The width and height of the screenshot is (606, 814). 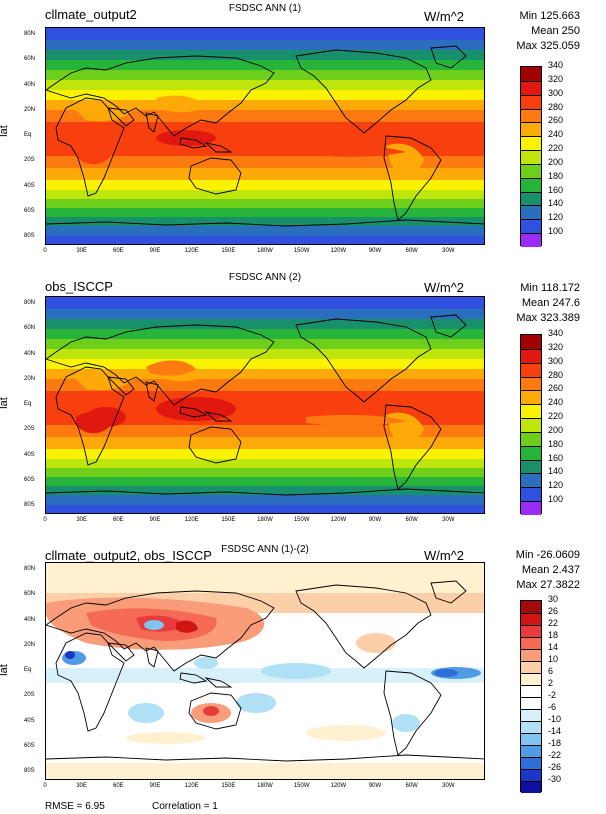 I want to click on colorbar-label: -18, so click(x=555, y=743).